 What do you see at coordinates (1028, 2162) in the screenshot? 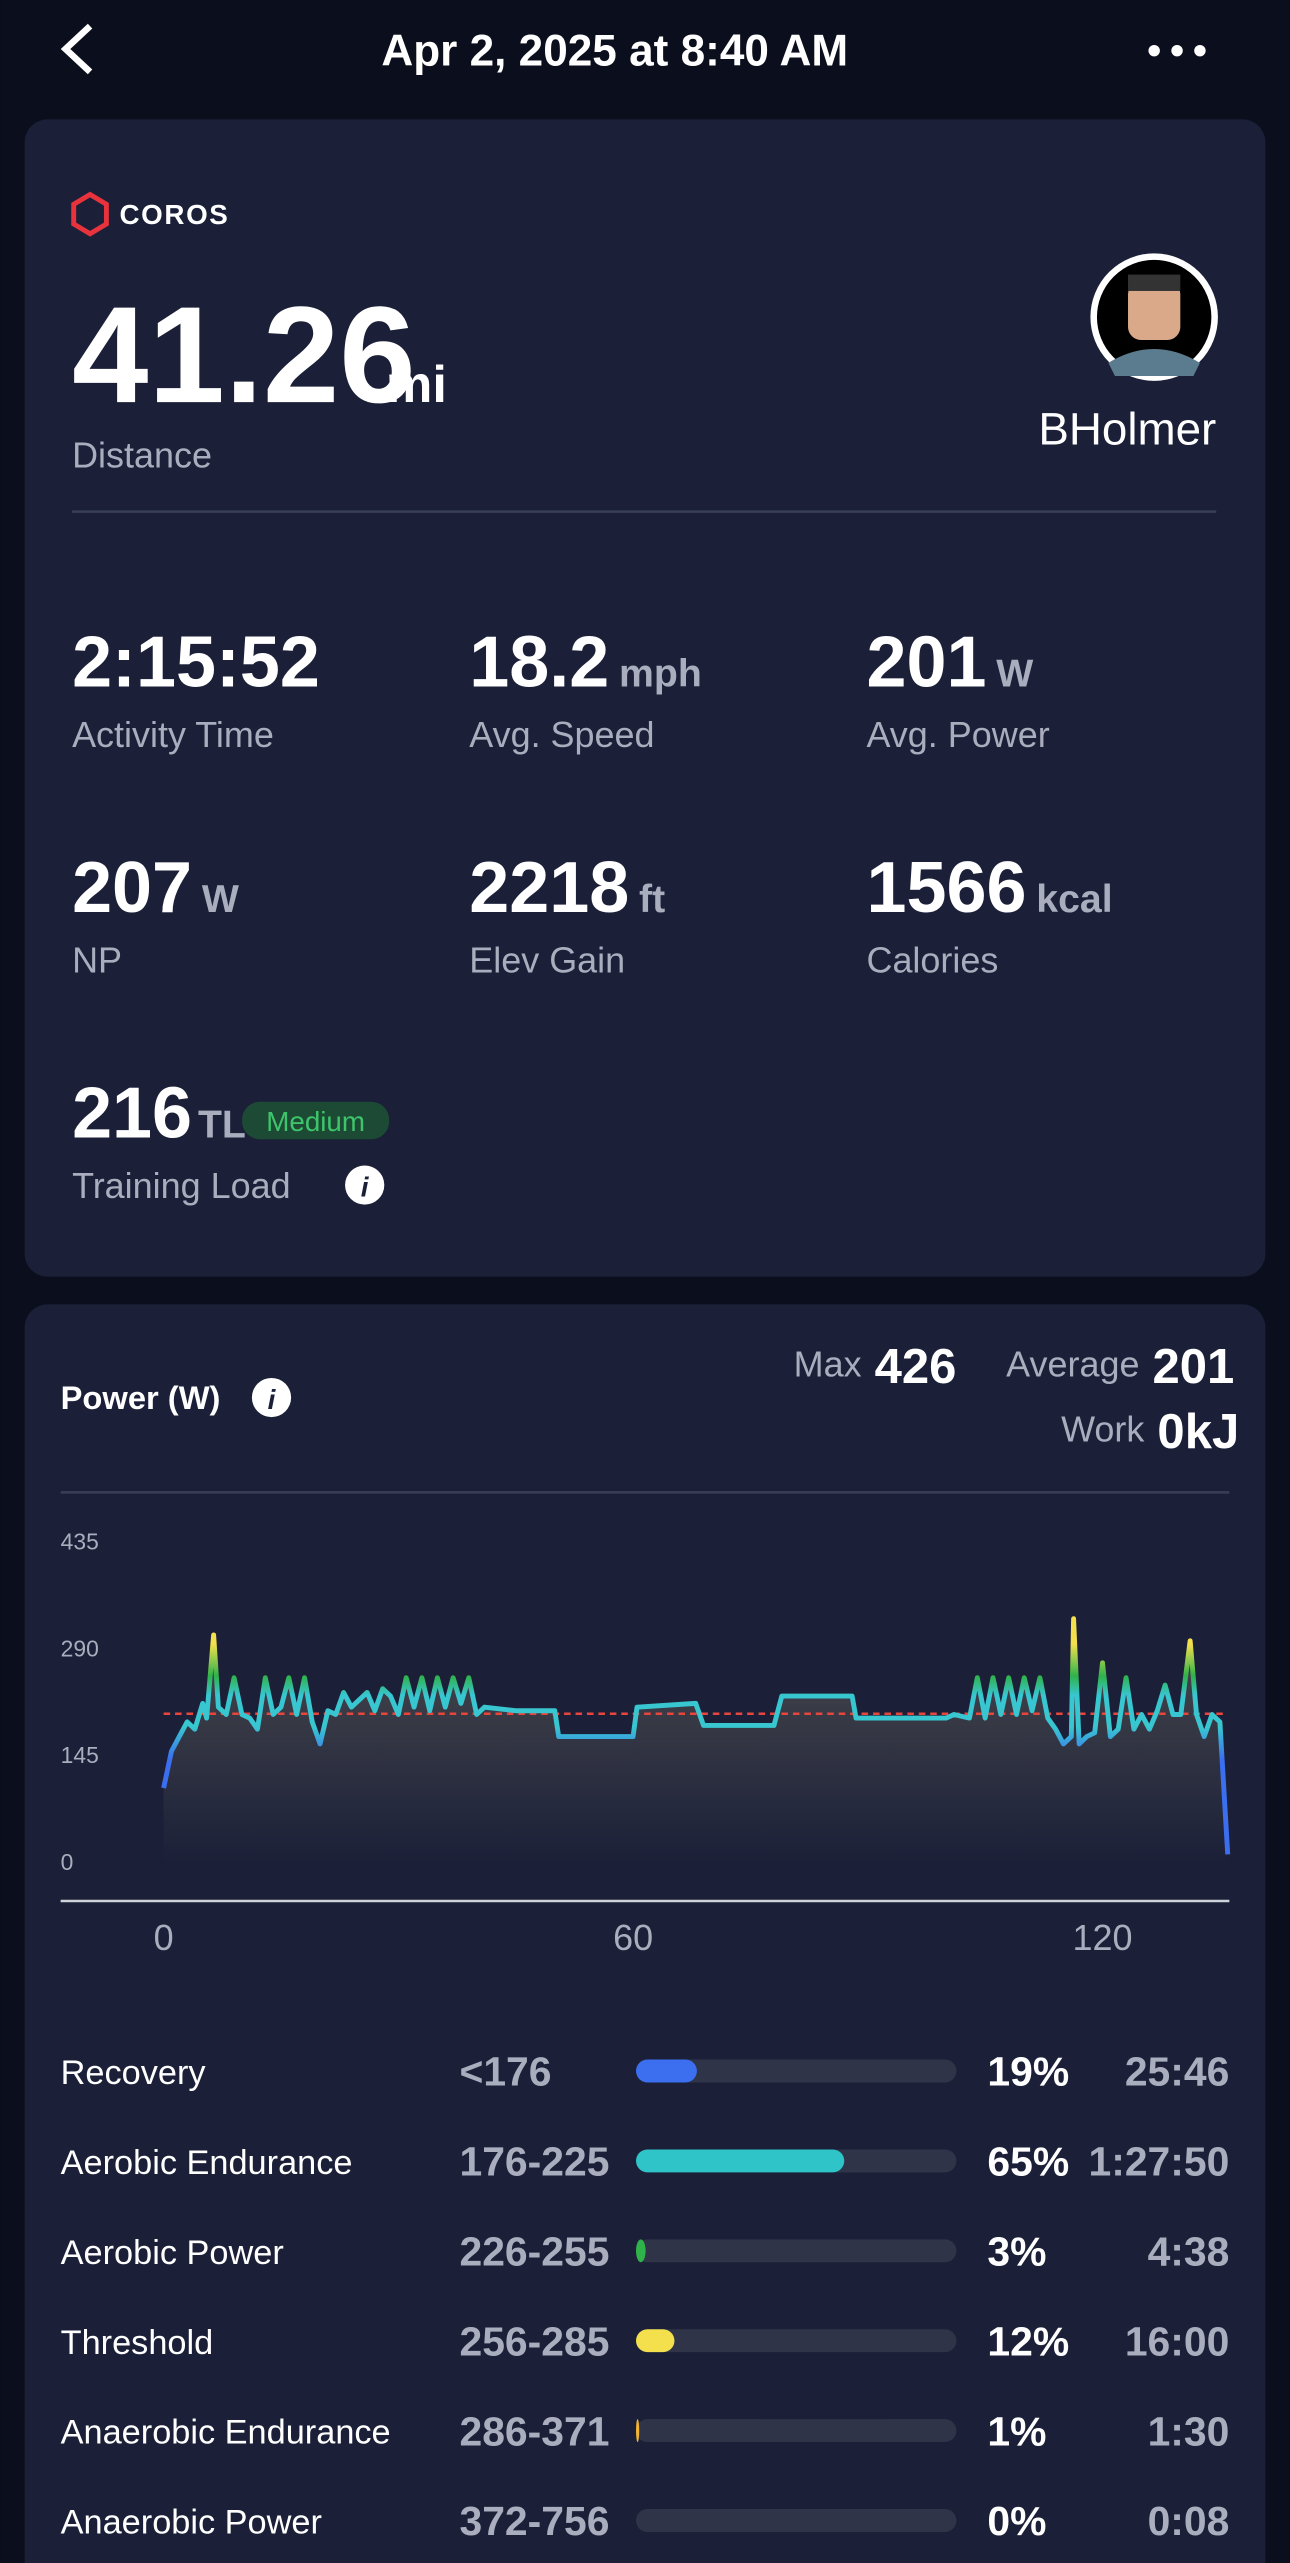
I see `zone-percent: 65%` at bounding box center [1028, 2162].